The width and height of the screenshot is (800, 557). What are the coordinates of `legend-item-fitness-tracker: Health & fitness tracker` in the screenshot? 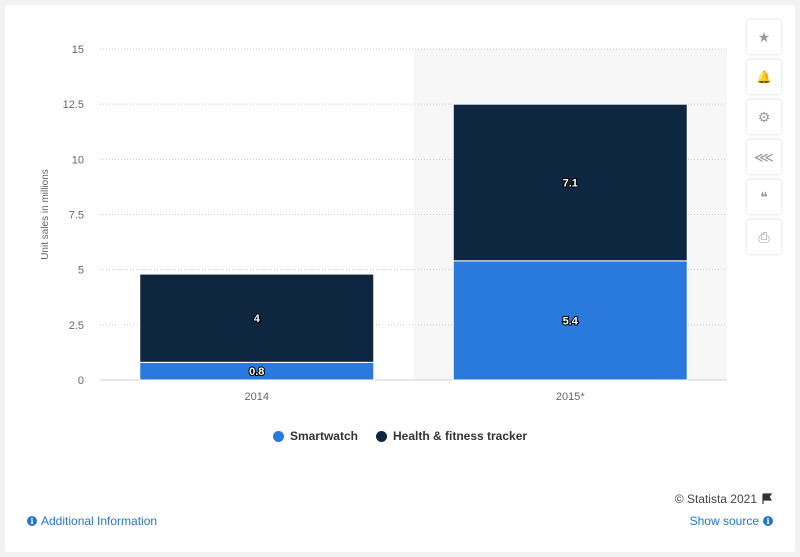 It's located at (451, 436).